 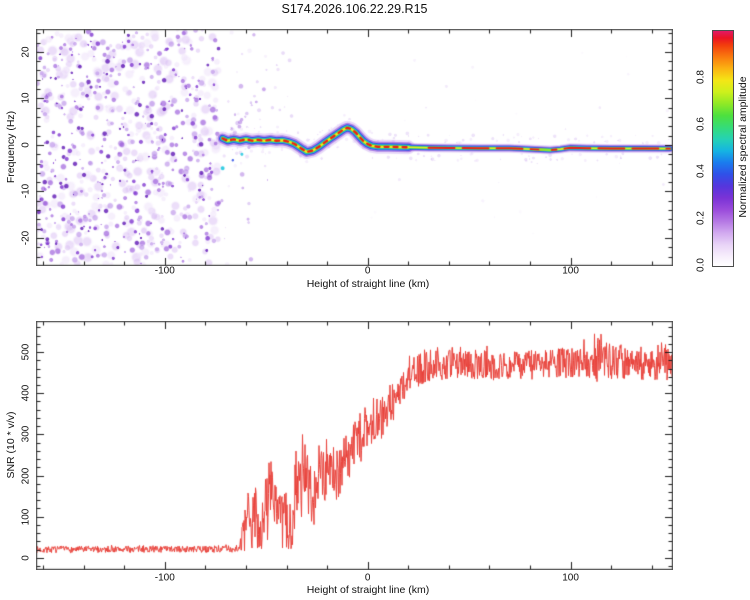 What do you see at coordinates (26, 191) in the screenshot?
I see `y-tick-label: -10` at bounding box center [26, 191].